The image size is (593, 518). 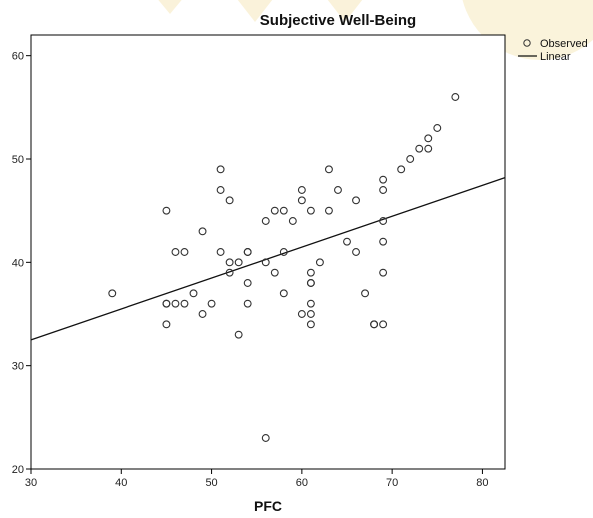 What do you see at coordinates (18, 470) in the screenshot?
I see `y-tick-label: 20` at bounding box center [18, 470].